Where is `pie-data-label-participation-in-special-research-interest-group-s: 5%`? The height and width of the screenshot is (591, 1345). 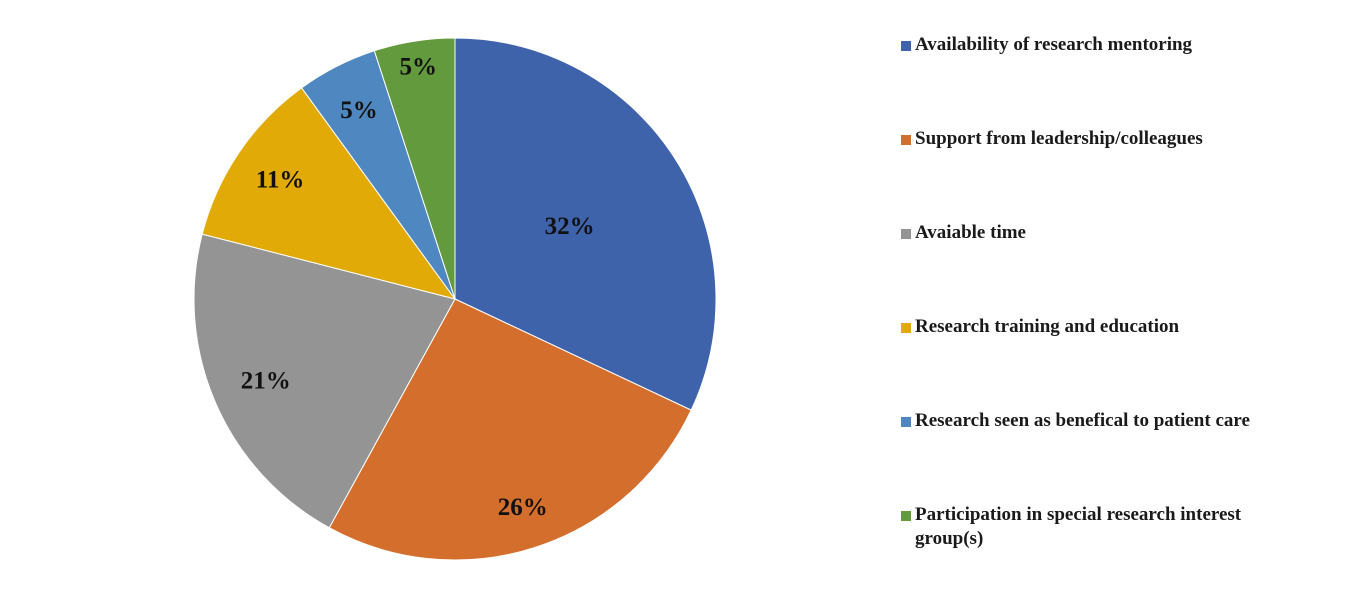
pie-data-label-participation-in-special-research-interest-group-s: 5% is located at coordinates (419, 67).